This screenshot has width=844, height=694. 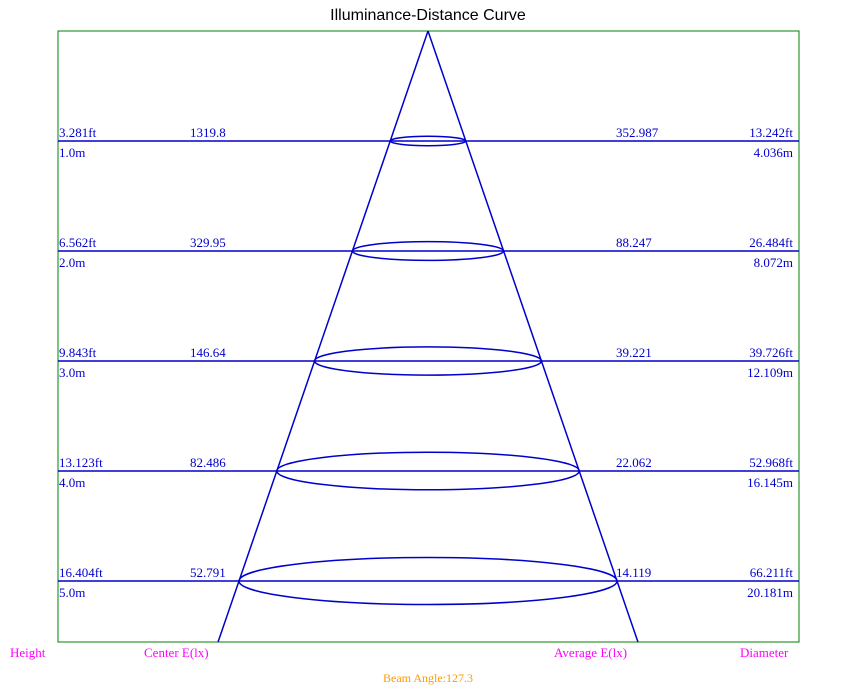 What do you see at coordinates (72, 152) in the screenshot?
I see `height-m-label: 1.0m` at bounding box center [72, 152].